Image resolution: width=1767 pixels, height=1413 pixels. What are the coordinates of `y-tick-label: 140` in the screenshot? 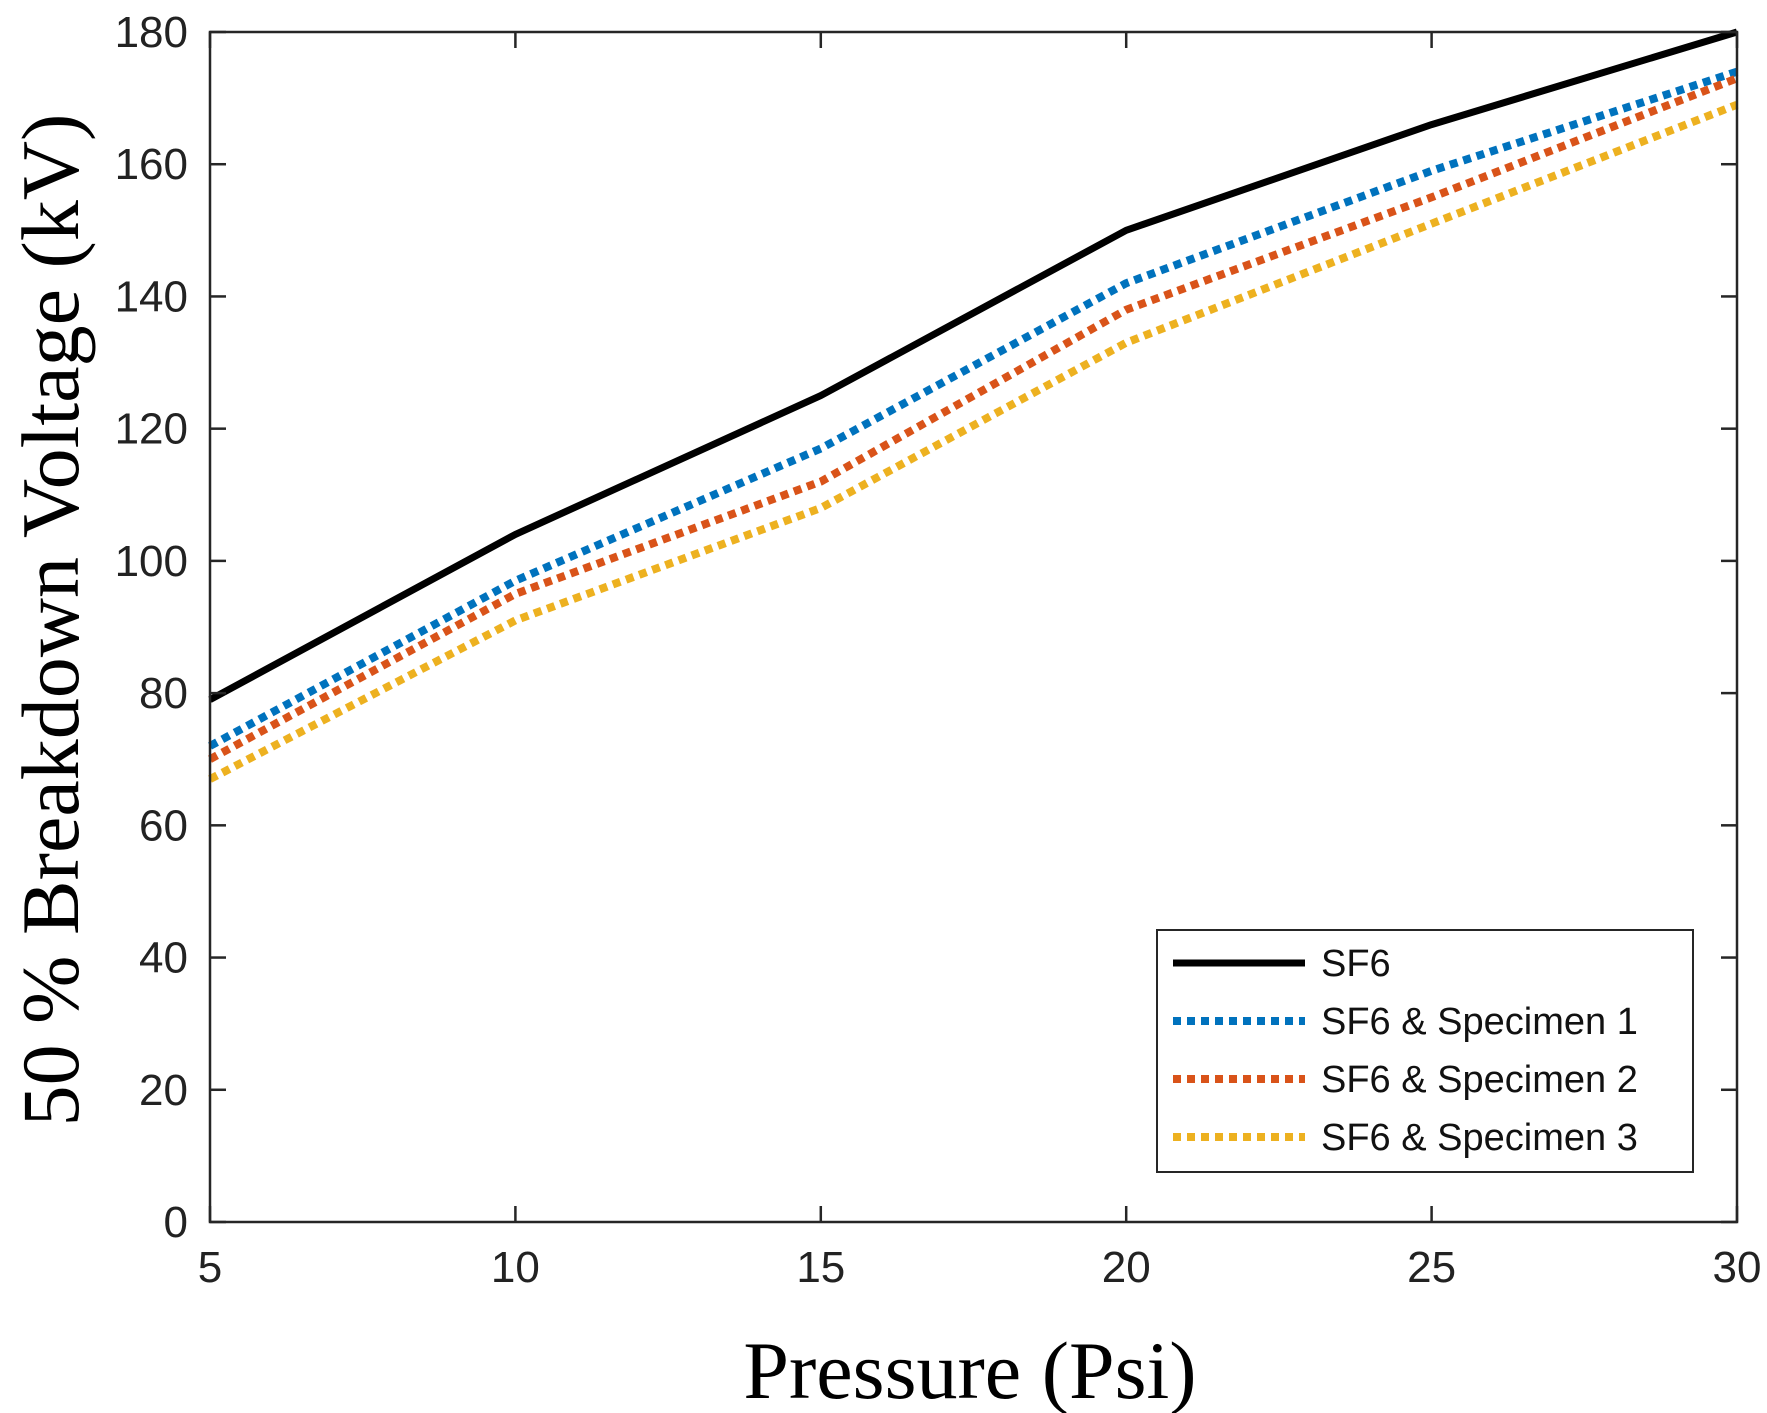 It's located at (151, 296).